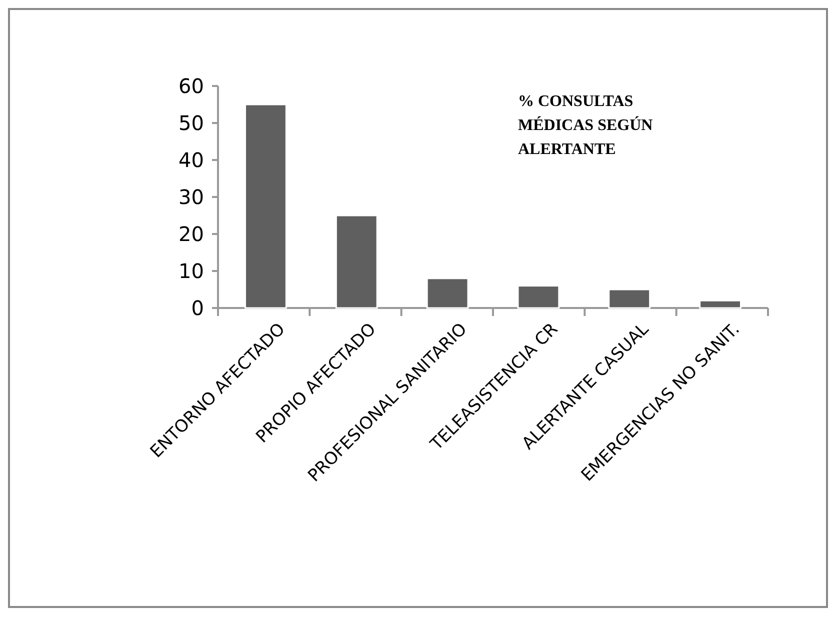 This screenshot has height=625, width=837. Describe the element at coordinates (197, 308) in the screenshot. I see `y-tick-label: 0` at that location.